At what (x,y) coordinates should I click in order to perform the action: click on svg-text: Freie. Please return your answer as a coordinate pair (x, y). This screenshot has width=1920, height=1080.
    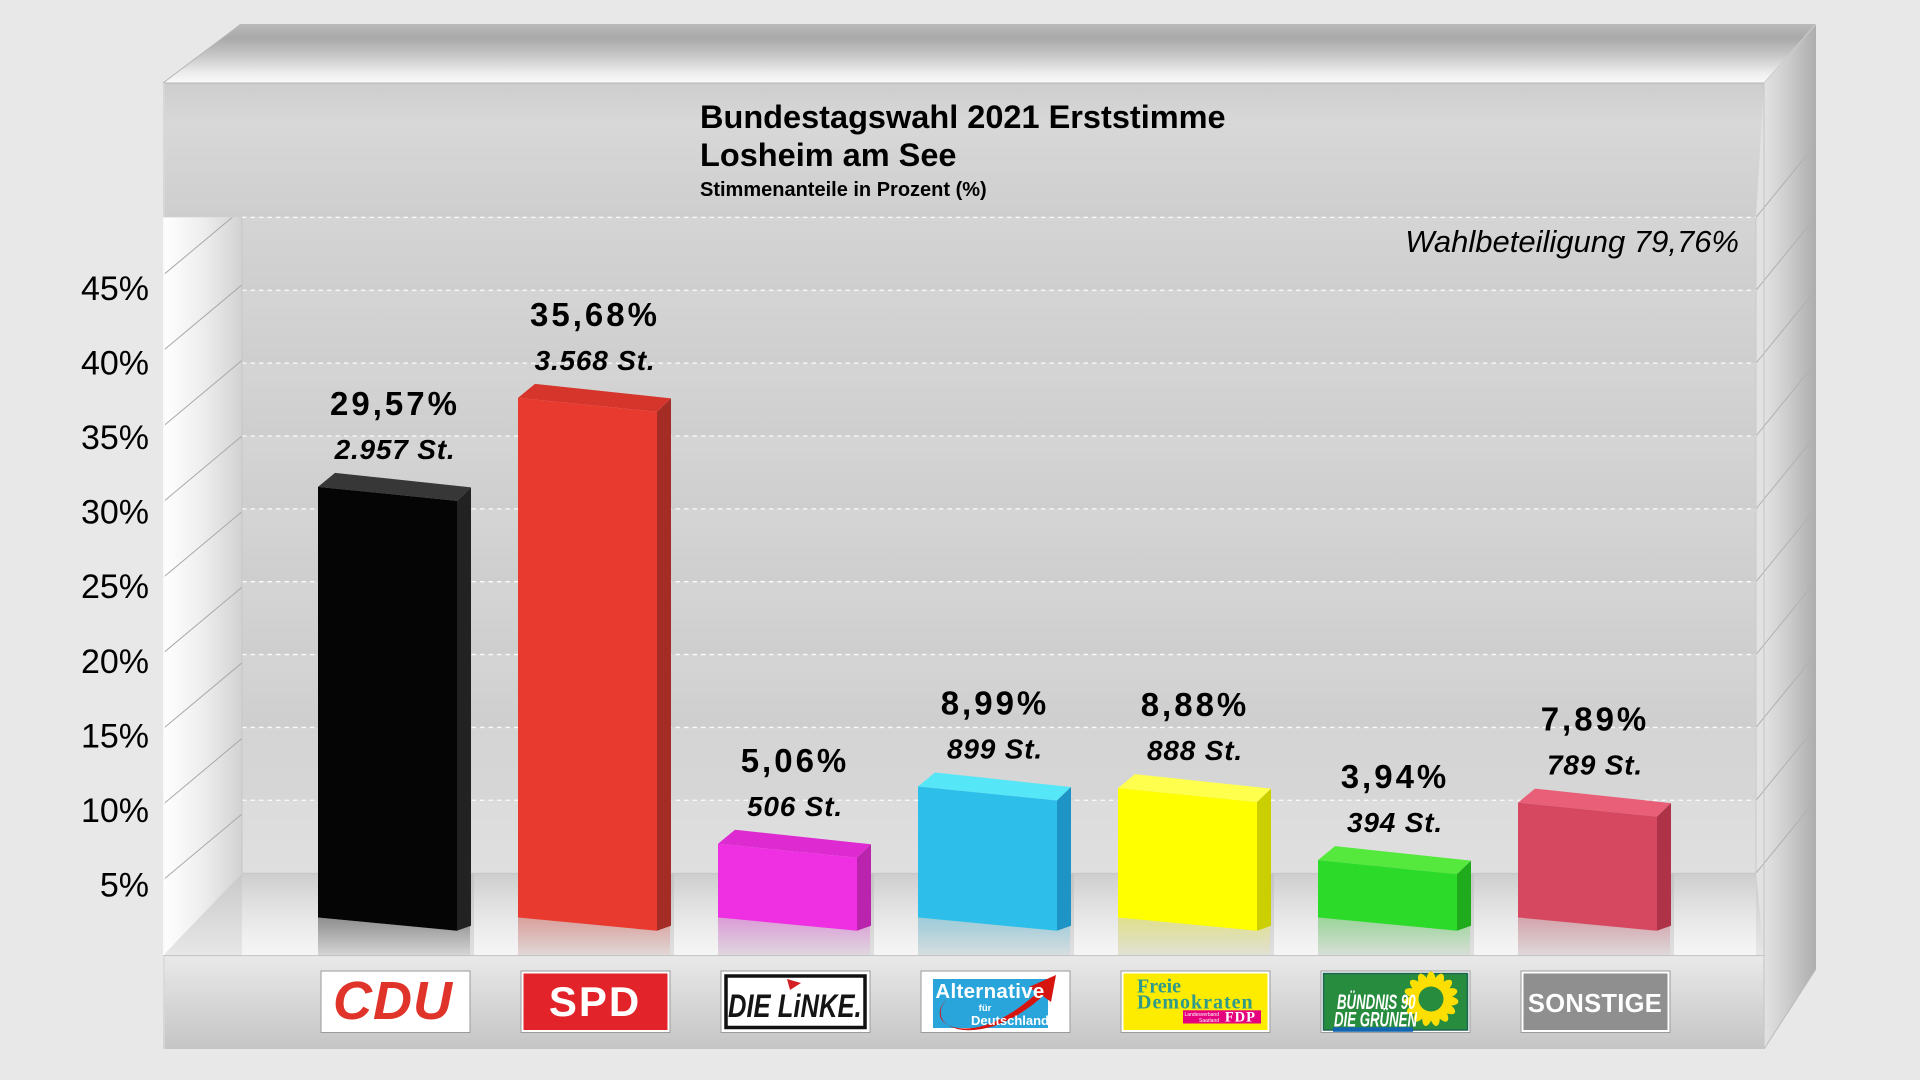
    Looking at the image, I should click on (1159, 987).